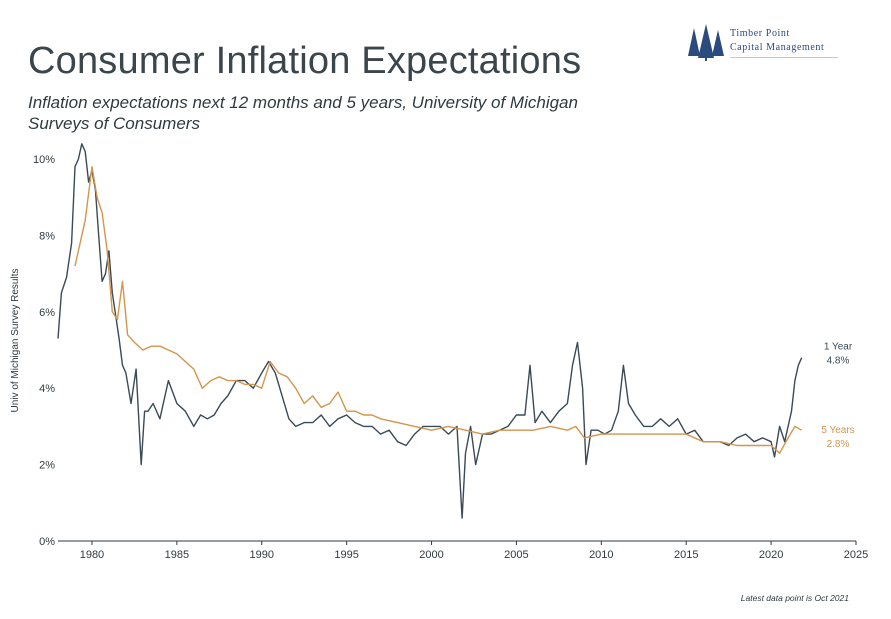 This screenshot has height=619, width=891. I want to click on x-tick-label: 1980, so click(92, 555).